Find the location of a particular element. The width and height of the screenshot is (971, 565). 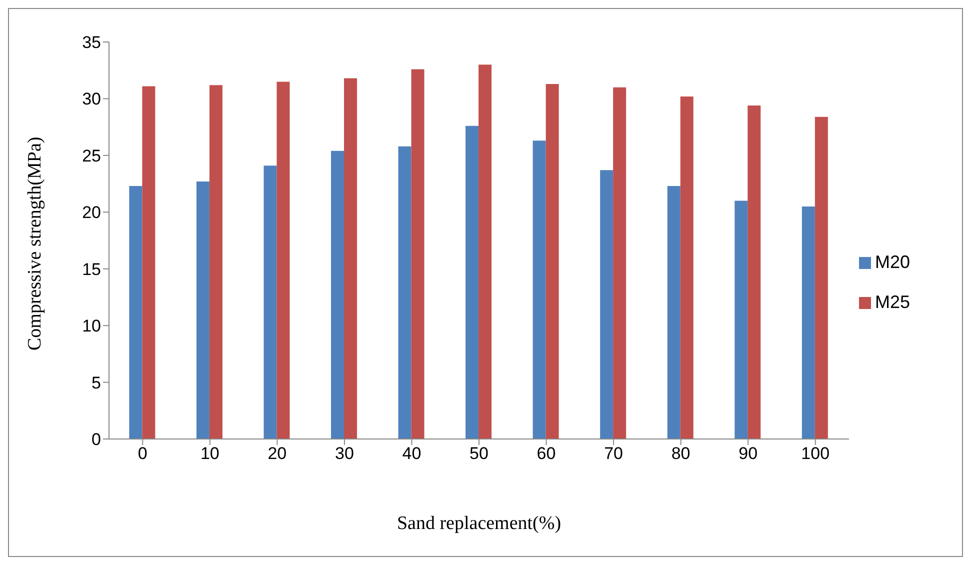

x-tick-label: 40 is located at coordinates (412, 454).